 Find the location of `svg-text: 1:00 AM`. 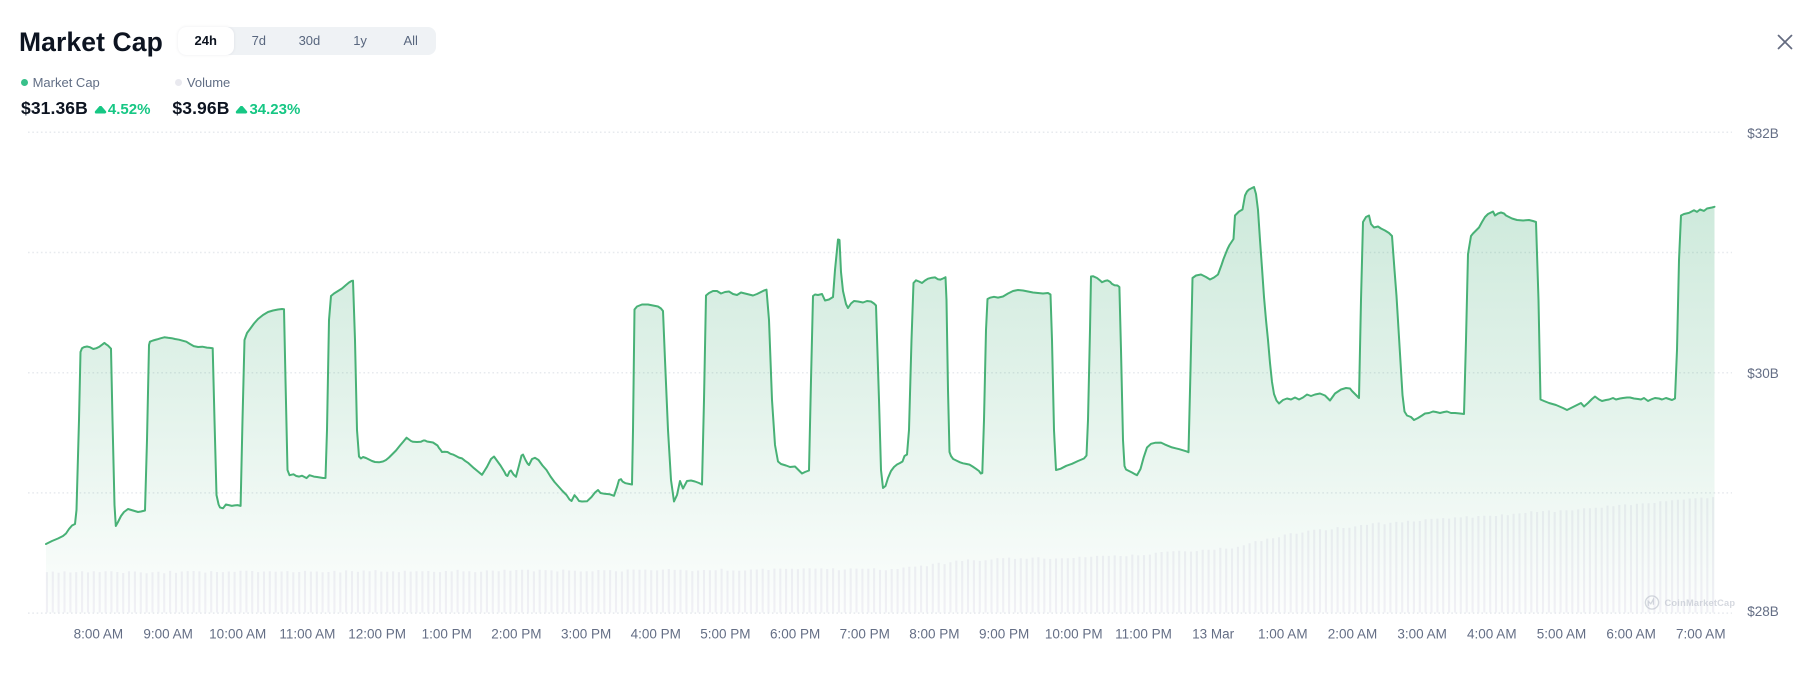

svg-text: 1:00 AM is located at coordinates (1283, 634).